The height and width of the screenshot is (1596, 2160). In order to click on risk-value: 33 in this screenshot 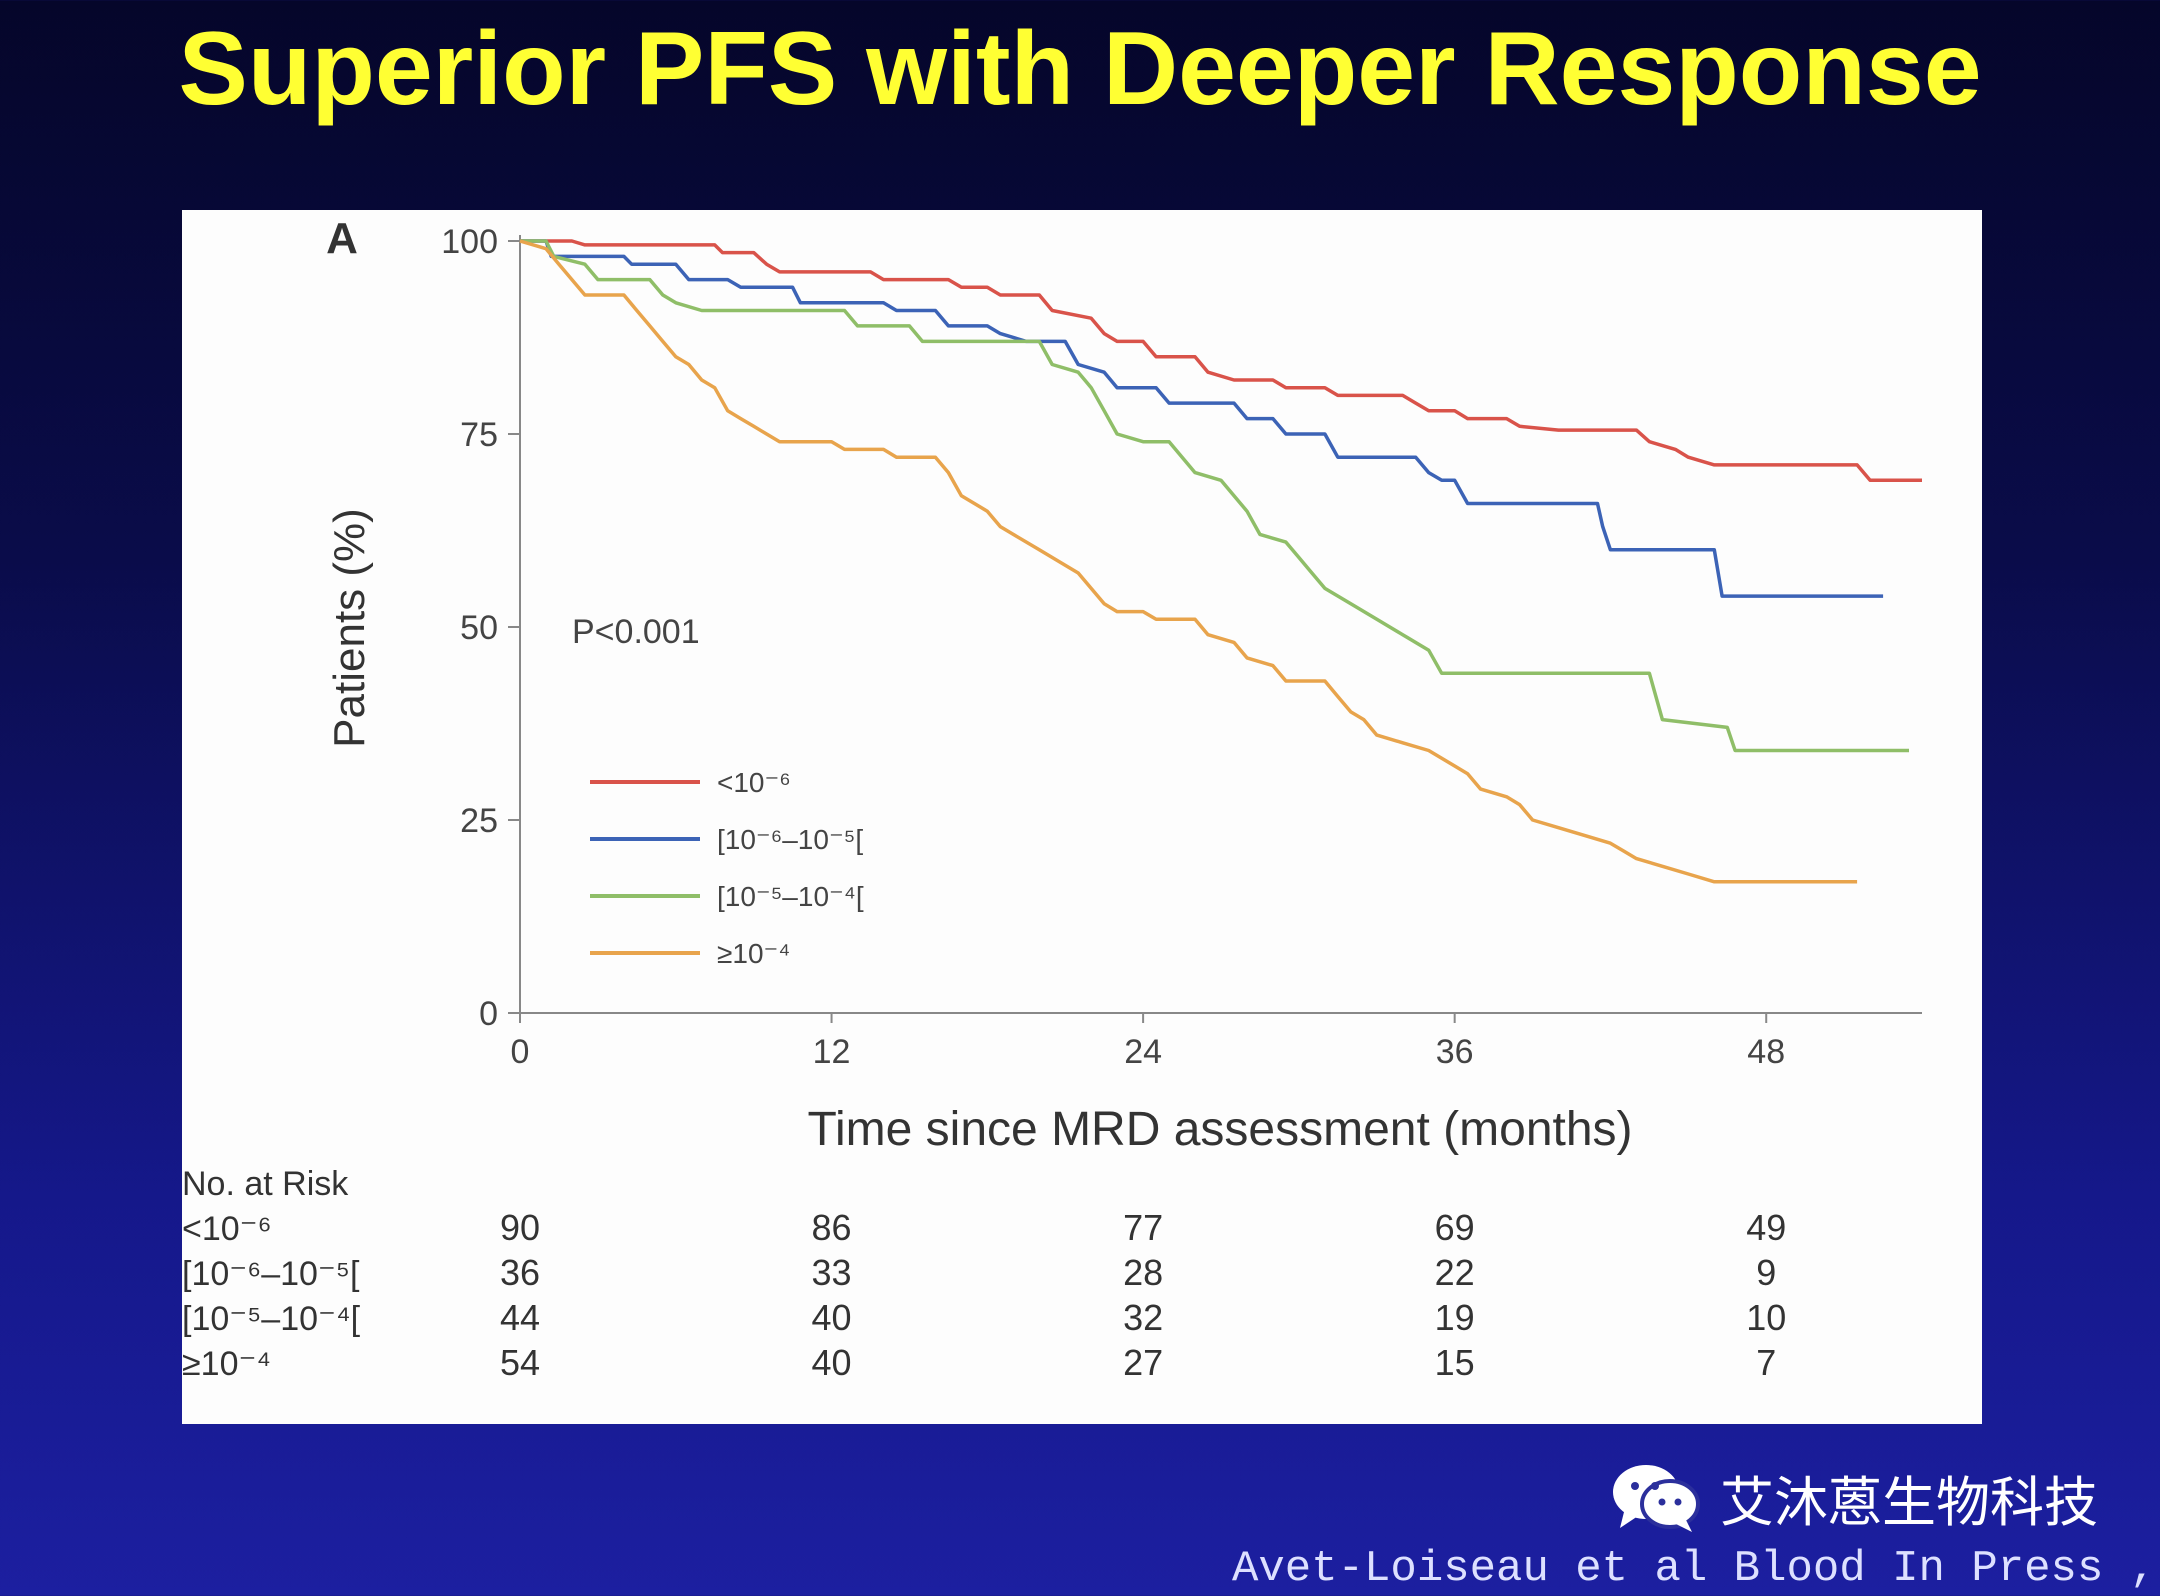, I will do `click(832, 1272)`.